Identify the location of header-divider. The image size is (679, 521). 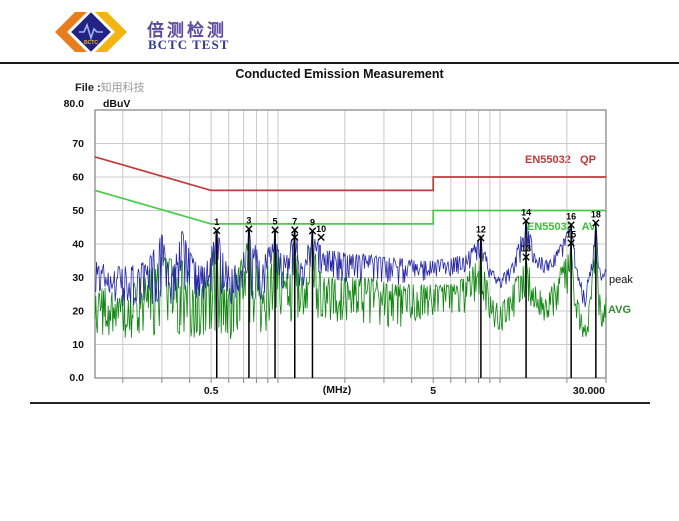
(339, 63).